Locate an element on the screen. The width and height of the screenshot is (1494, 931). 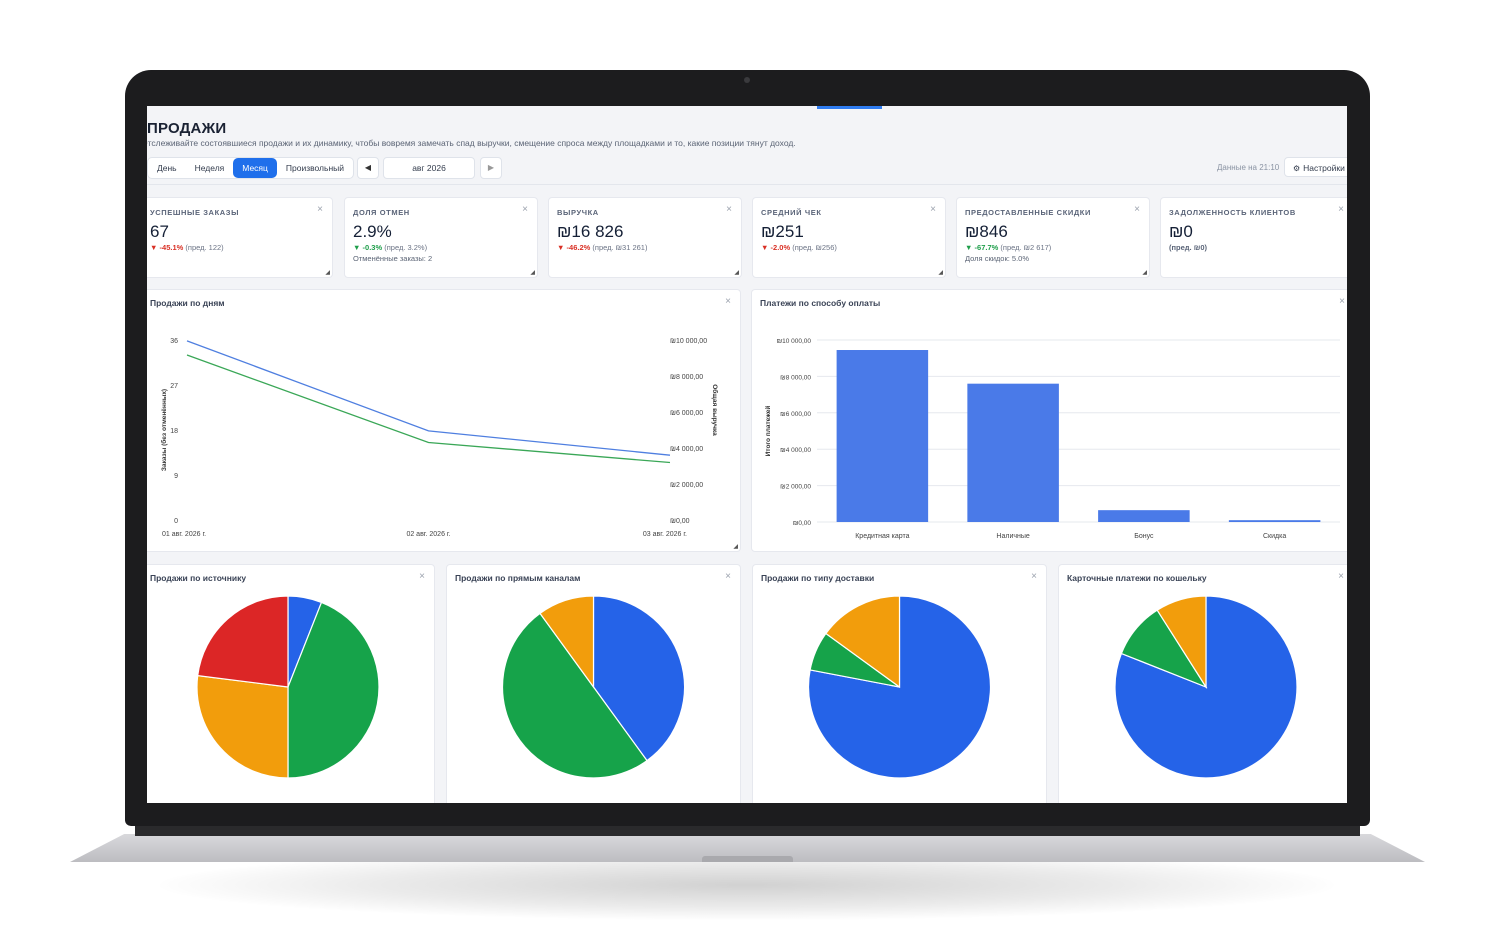
y-right-axis-label: Общая выручка is located at coordinates (715, 410).